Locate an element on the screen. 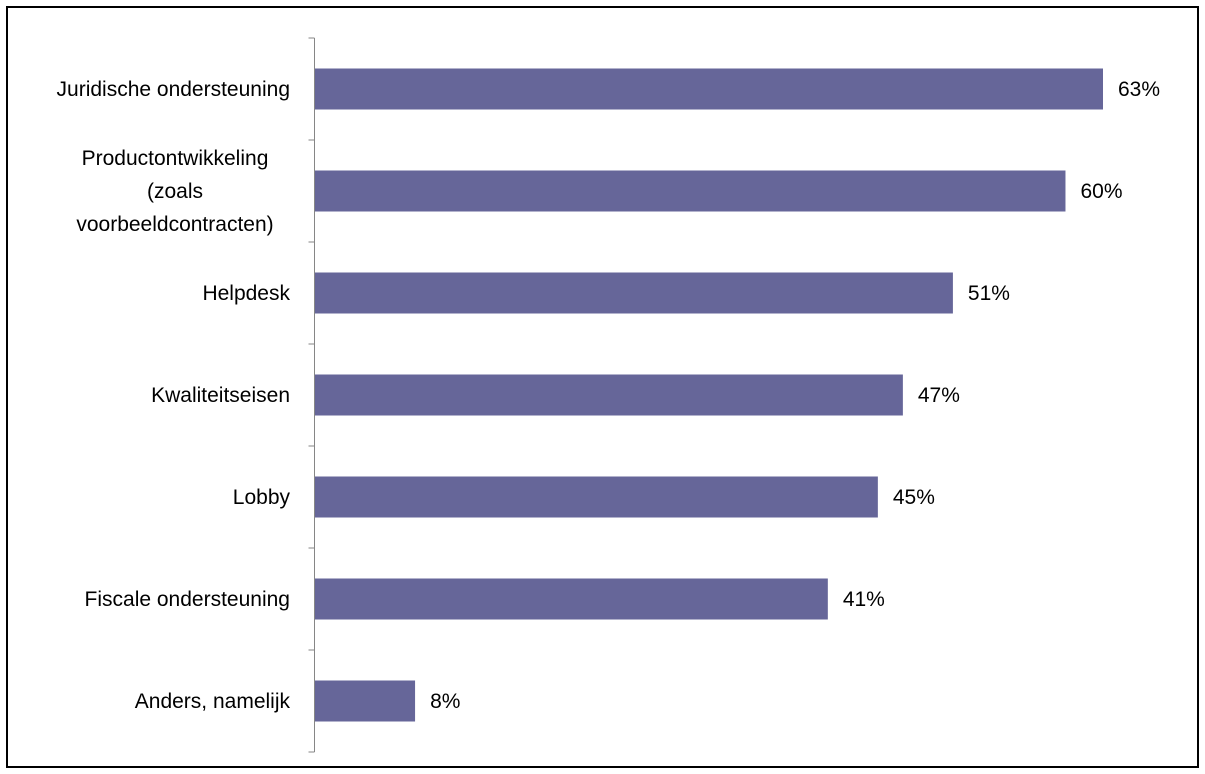 The width and height of the screenshot is (1205, 774). data-label: 63% is located at coordinates (1139, 89).